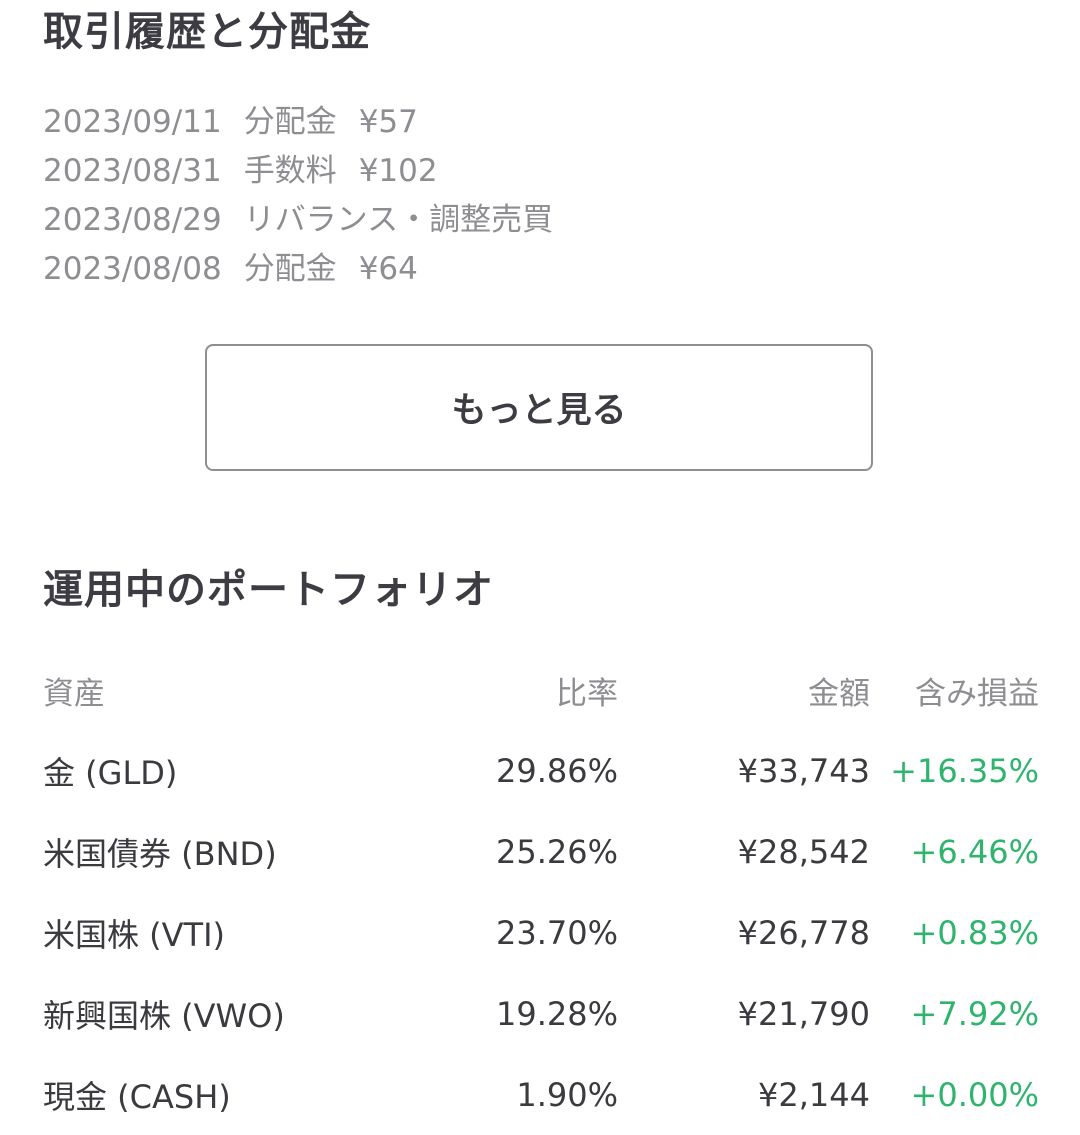 This screenshot has height=1135, width=1080. I want to click on history-date: 2023/09/11, so click(132, 122).